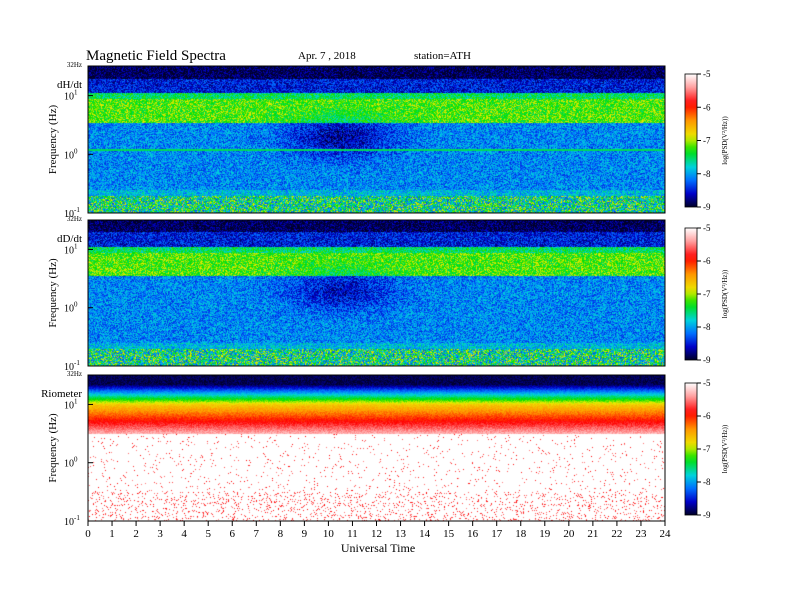  Describe the element at coordinates (327, 56) in the screenshot. I see `date-label: Apr. 7 , 2018` at that location.